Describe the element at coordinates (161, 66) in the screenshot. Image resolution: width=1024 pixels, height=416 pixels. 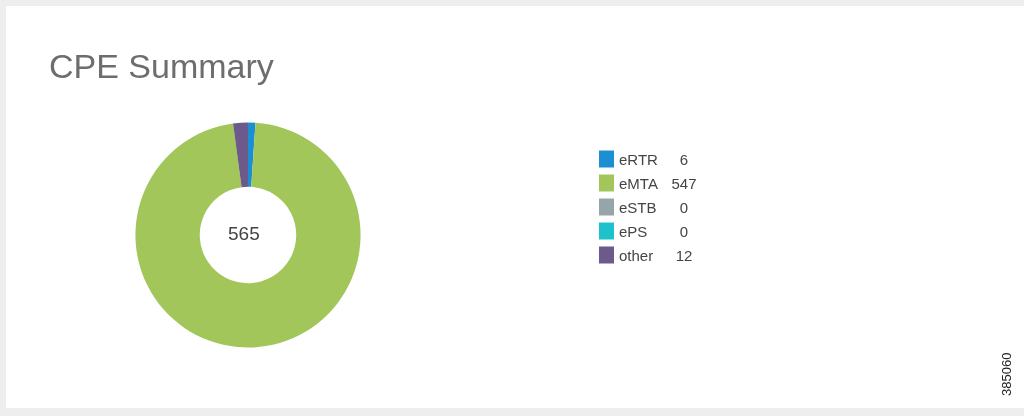
I see `chart-title: CPE Summary` at that location.